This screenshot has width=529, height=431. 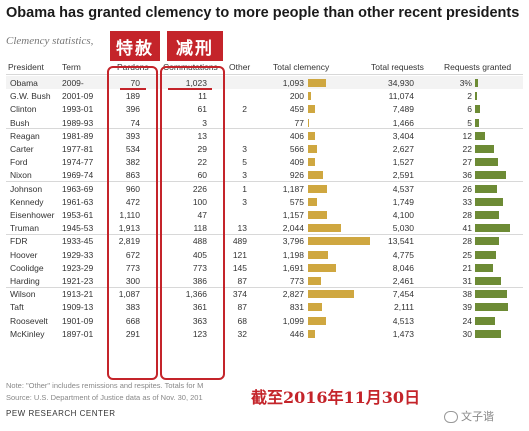 I want to click on cell-total: 3,796, so click(x=293, y=241).